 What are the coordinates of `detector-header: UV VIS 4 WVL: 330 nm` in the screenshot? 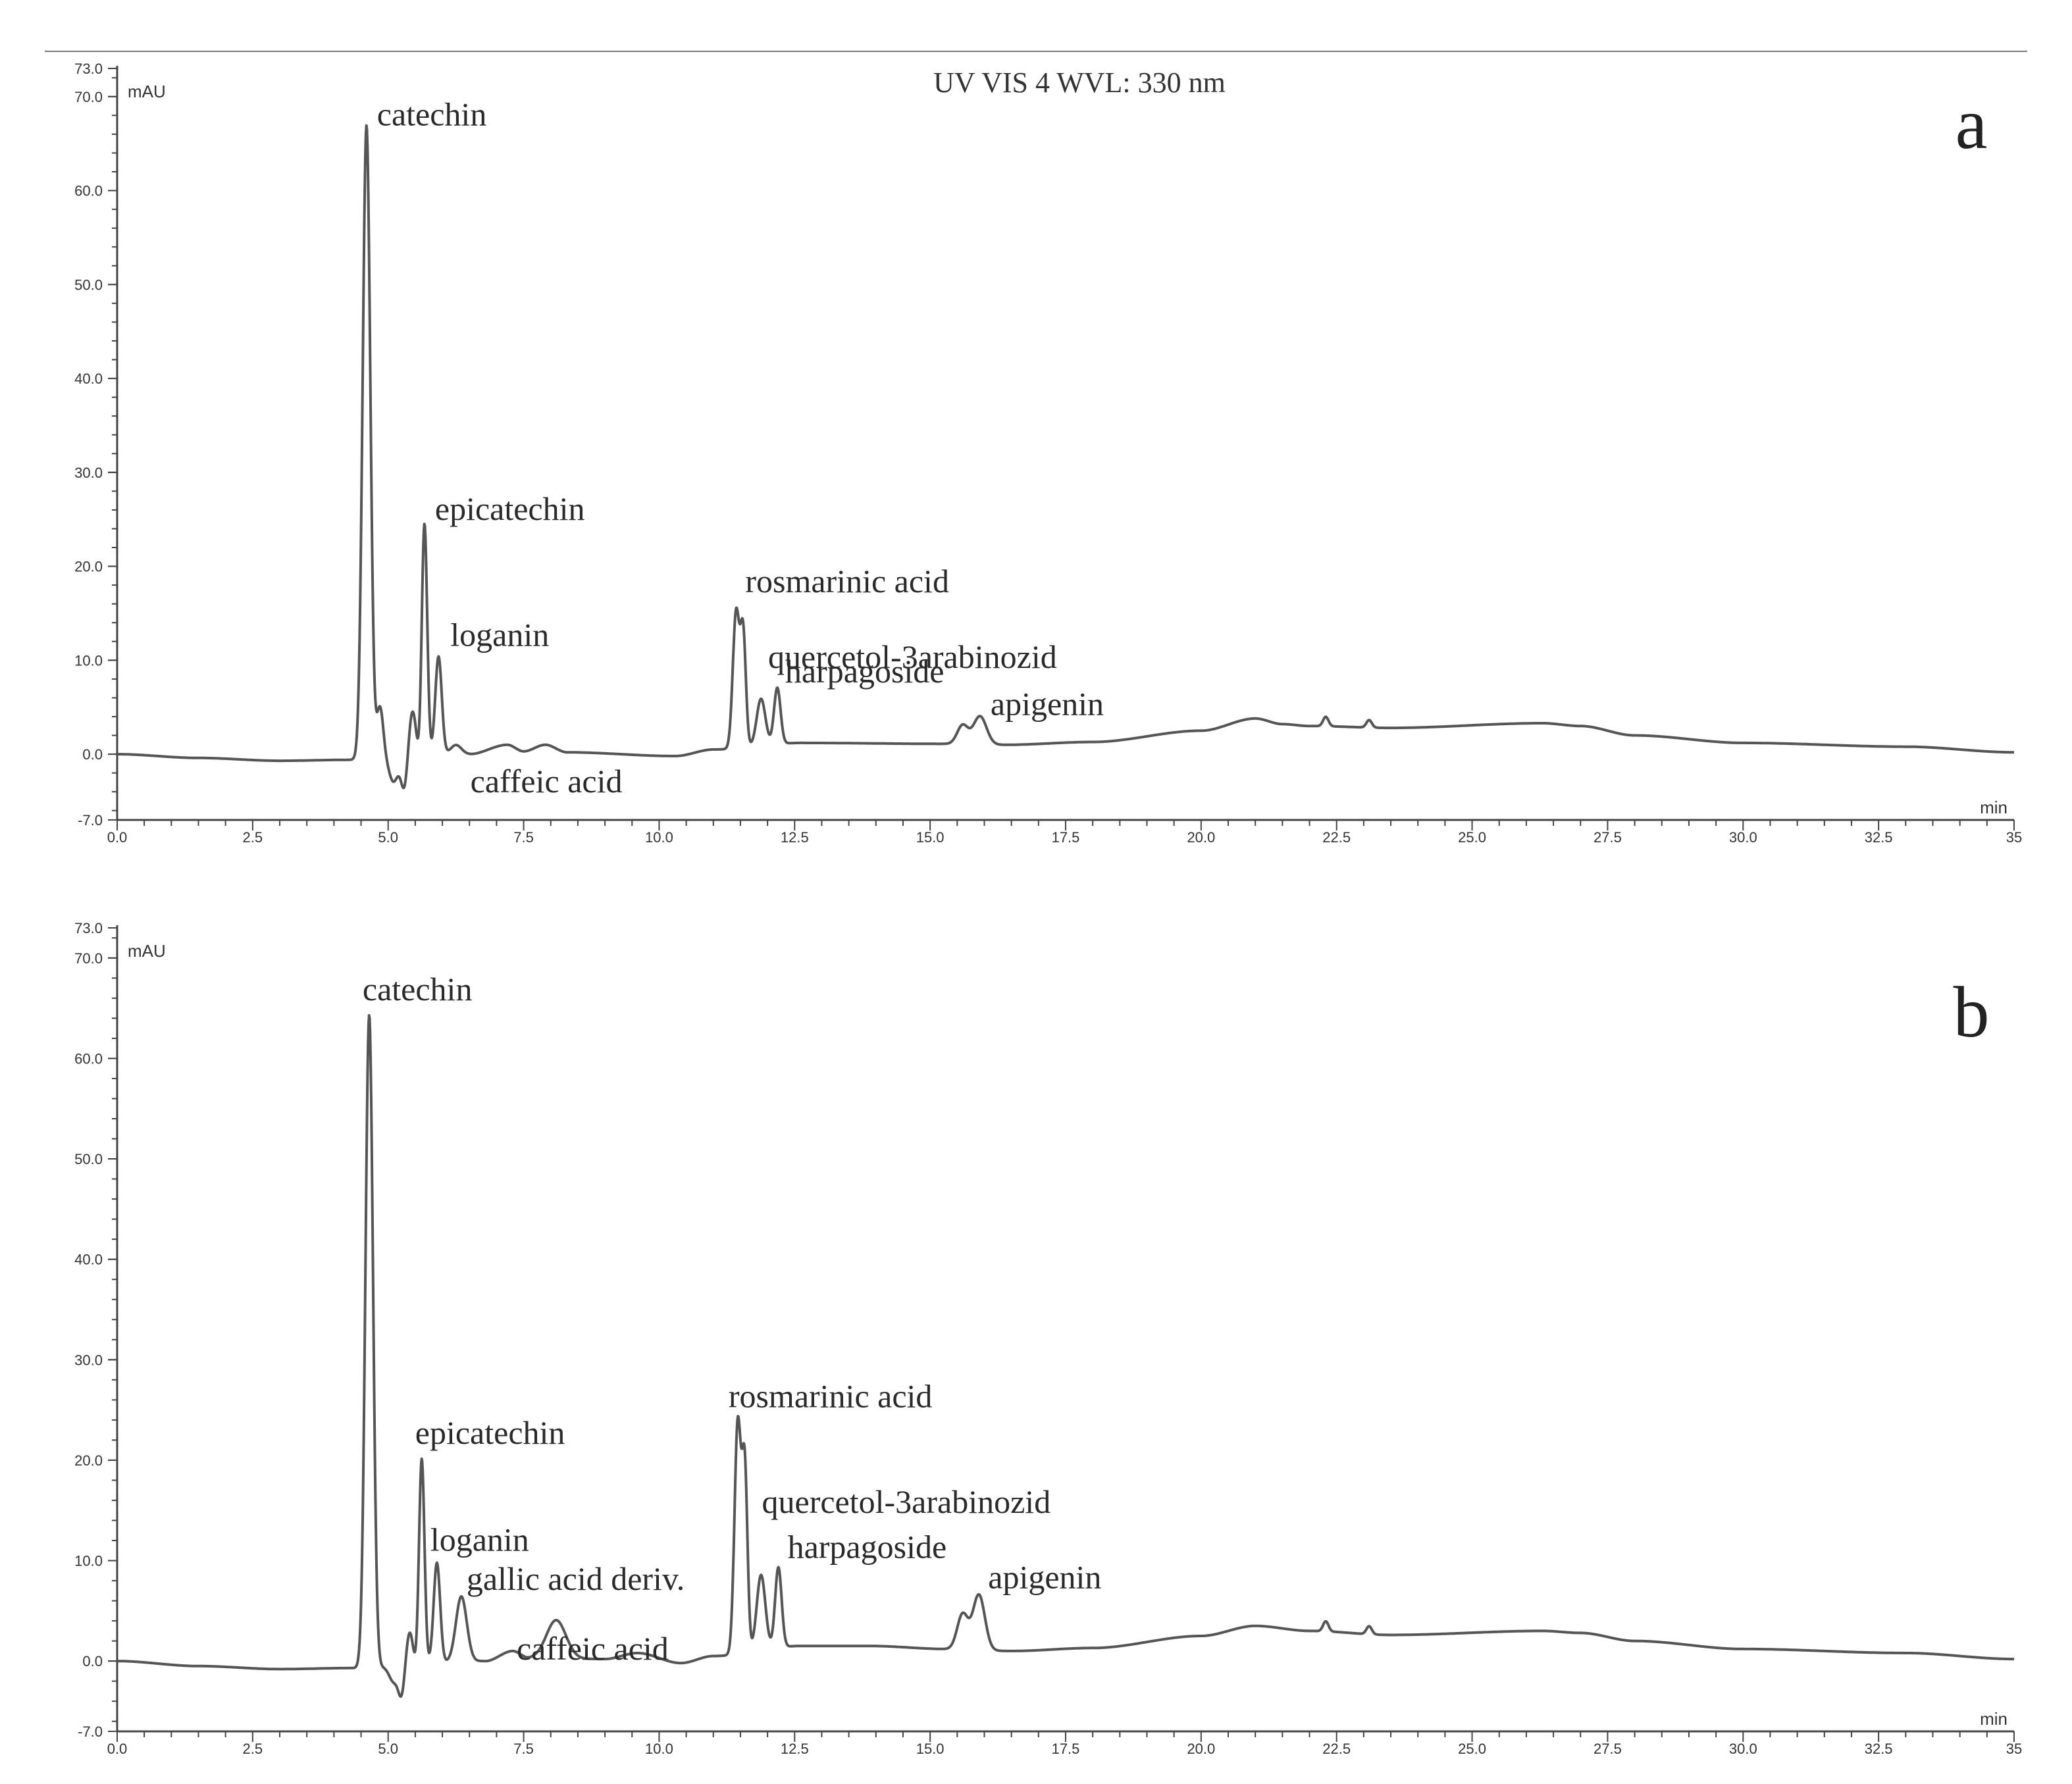 It's located at (1079, 82).